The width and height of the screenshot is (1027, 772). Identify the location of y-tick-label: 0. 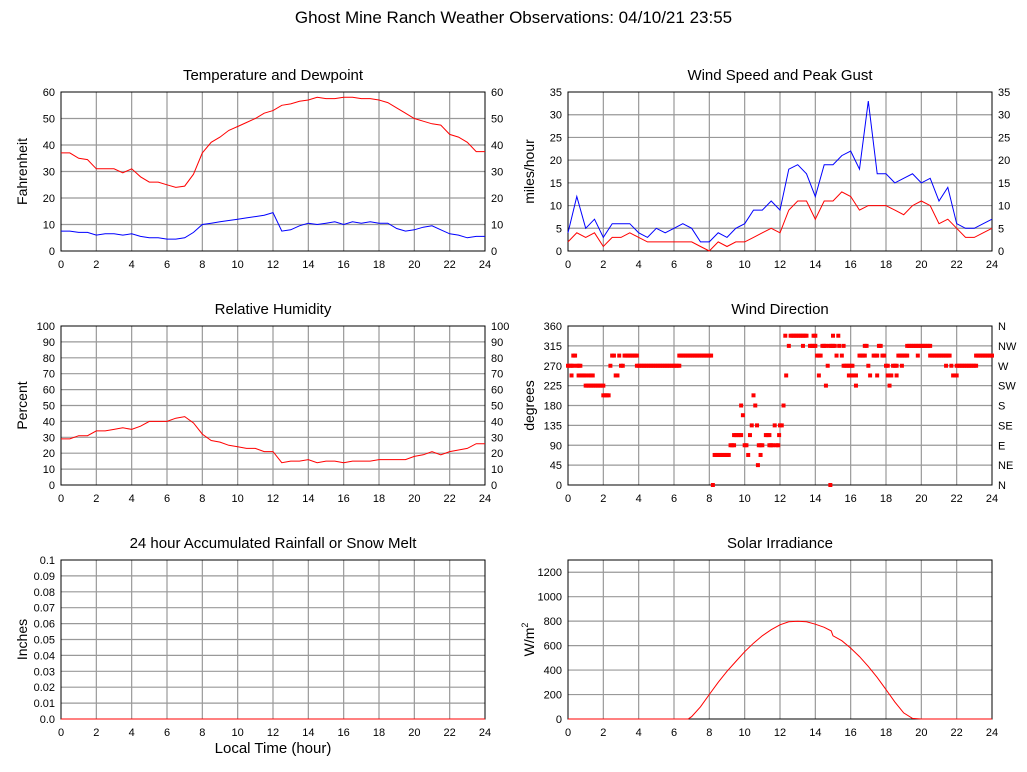
(559, 486).